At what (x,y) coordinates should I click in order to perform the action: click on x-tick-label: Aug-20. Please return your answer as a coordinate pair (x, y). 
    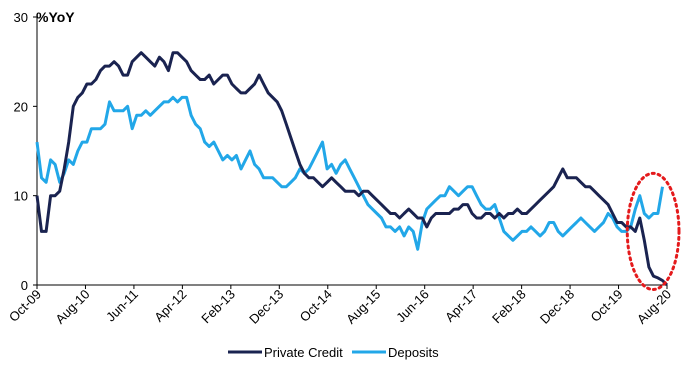
    Looking at the image, I should click on (654, 307).